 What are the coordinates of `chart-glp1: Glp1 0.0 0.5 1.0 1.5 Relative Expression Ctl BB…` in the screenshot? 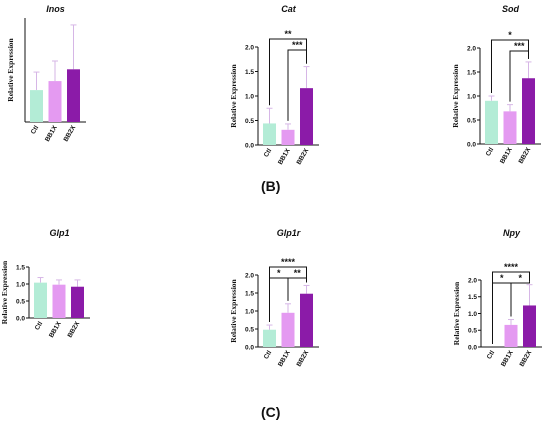 It's located at (45, 283).